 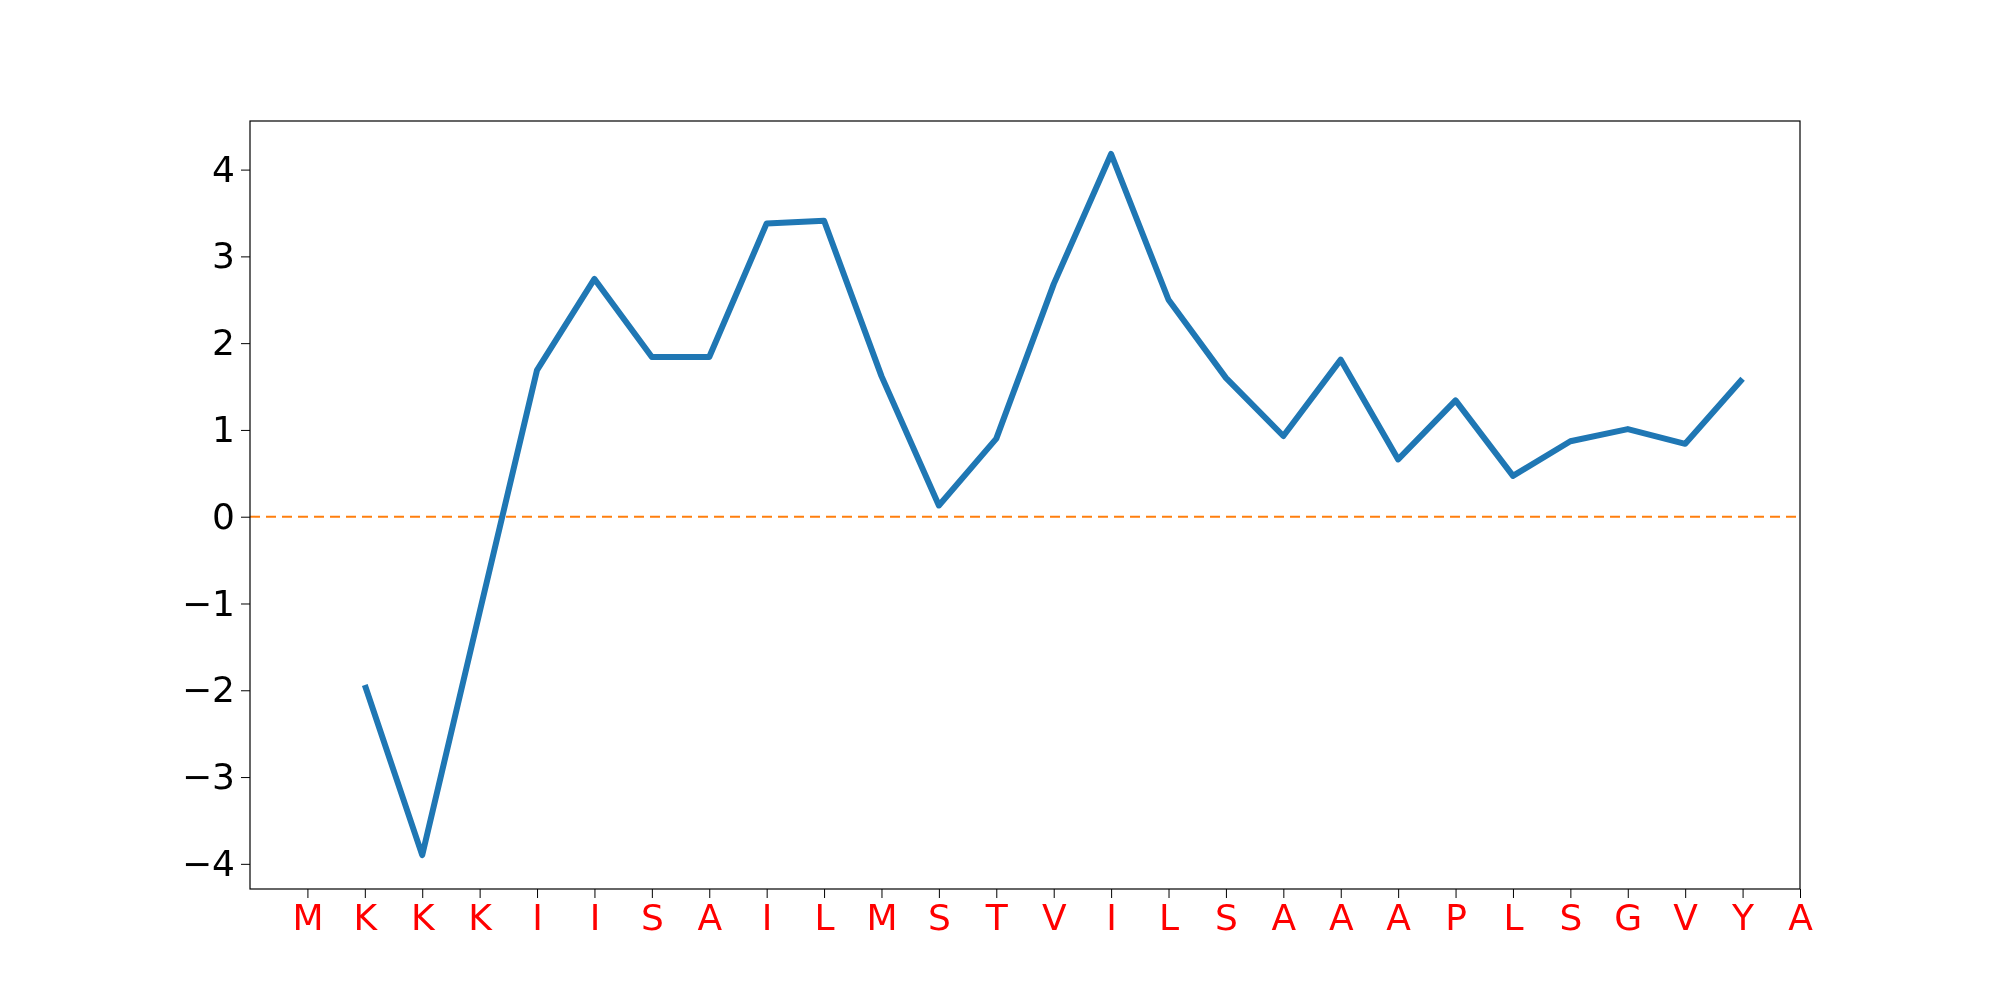 What do you see at coordinates (223, 516) in the screenshot?
I see `y-tick-label: 0` at bounding box center [223, 516].